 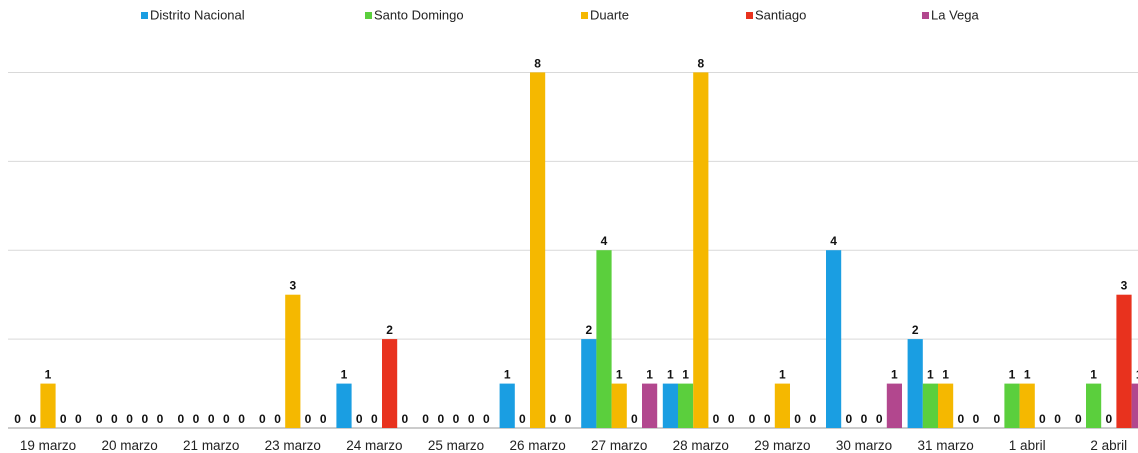 What do you see at coordinates (197, 15) in the screenshot?
I see `legend-label: Distrito Nacional` at bounding box center [197, 15].